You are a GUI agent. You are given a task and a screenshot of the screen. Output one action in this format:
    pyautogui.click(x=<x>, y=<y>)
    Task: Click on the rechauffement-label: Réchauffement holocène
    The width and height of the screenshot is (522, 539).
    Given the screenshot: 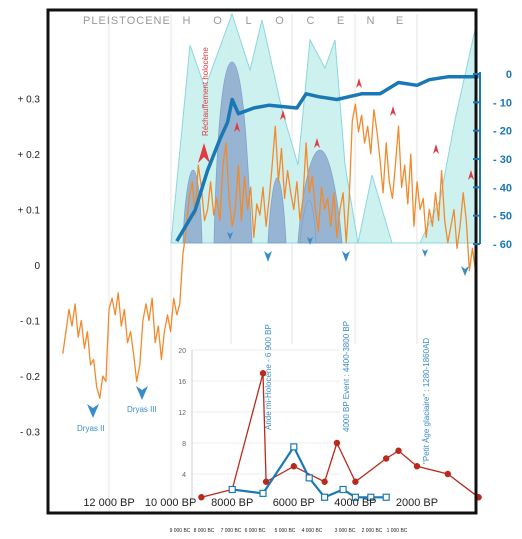 What is the action you would take?
    pyautogui.click(x=205, y=91)
    